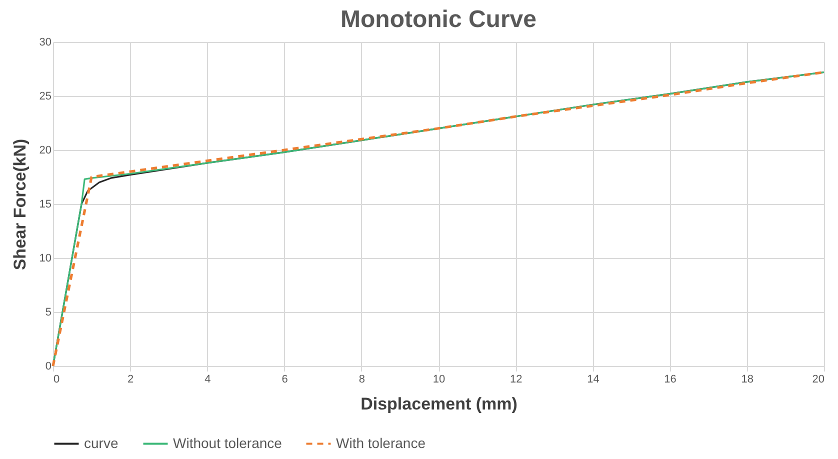  Describe the element at coordinates (439, 404) in the screenshot. I see `x-axis-title: Displacement (mm)` at that location.